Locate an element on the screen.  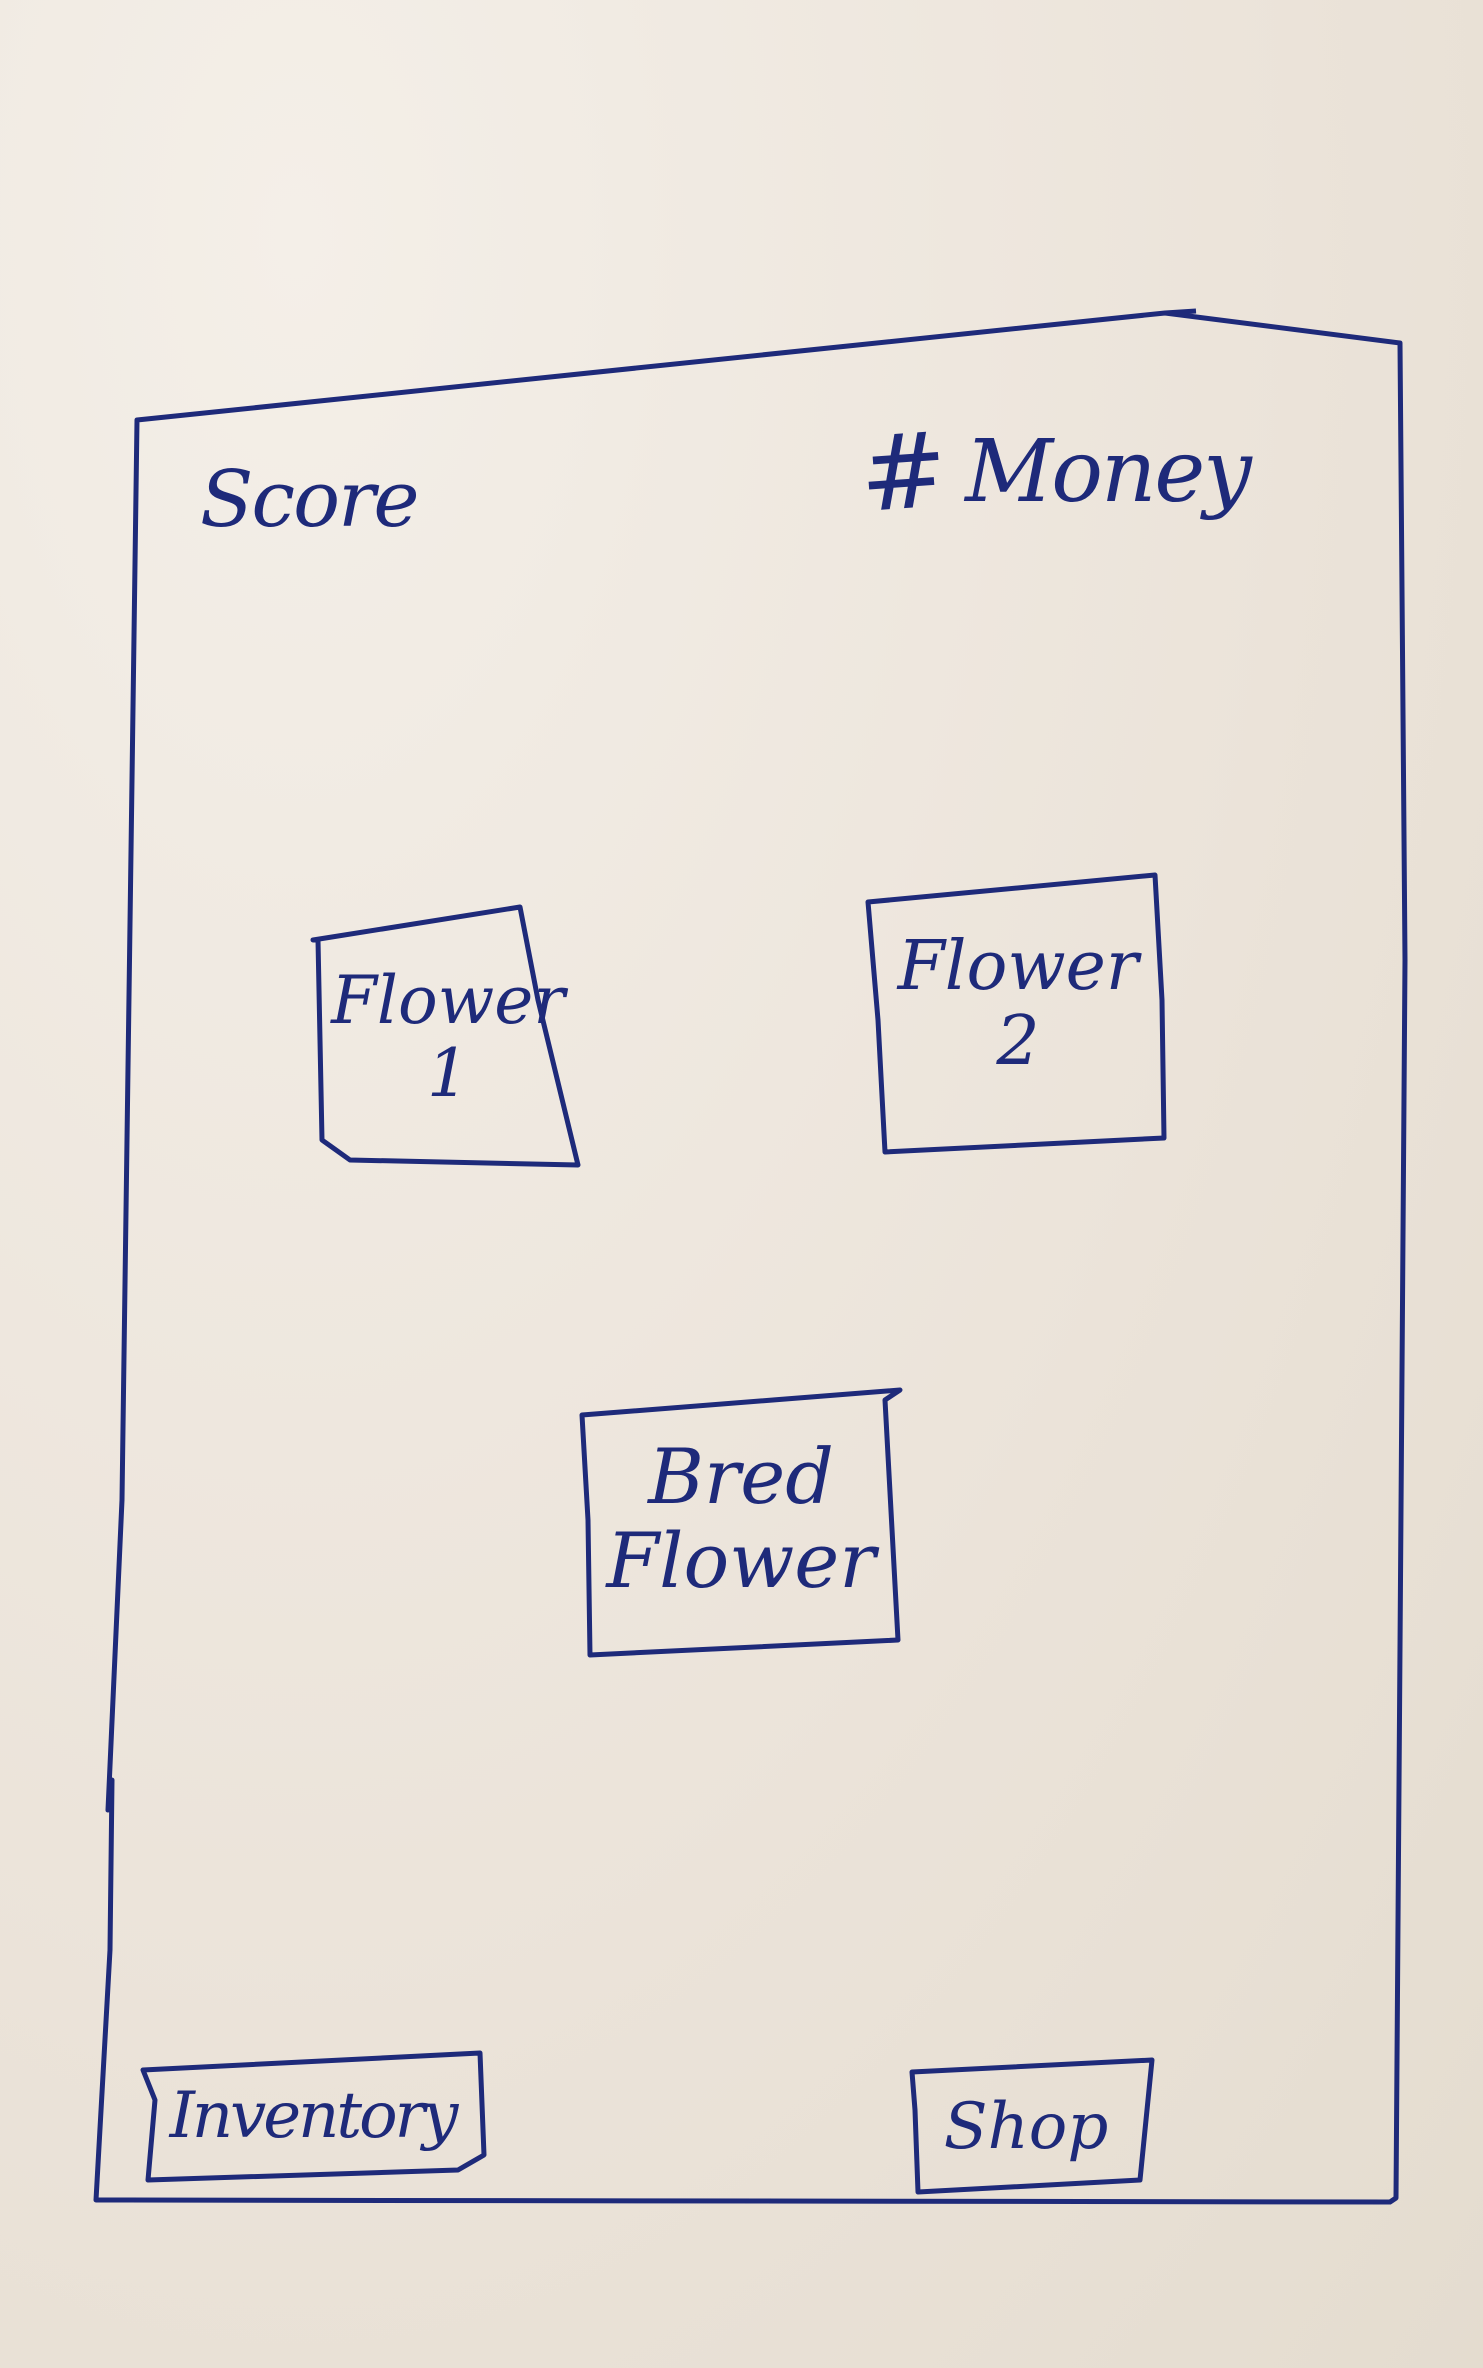
shop-button: Shop is located at coordinates (1026, 2127).